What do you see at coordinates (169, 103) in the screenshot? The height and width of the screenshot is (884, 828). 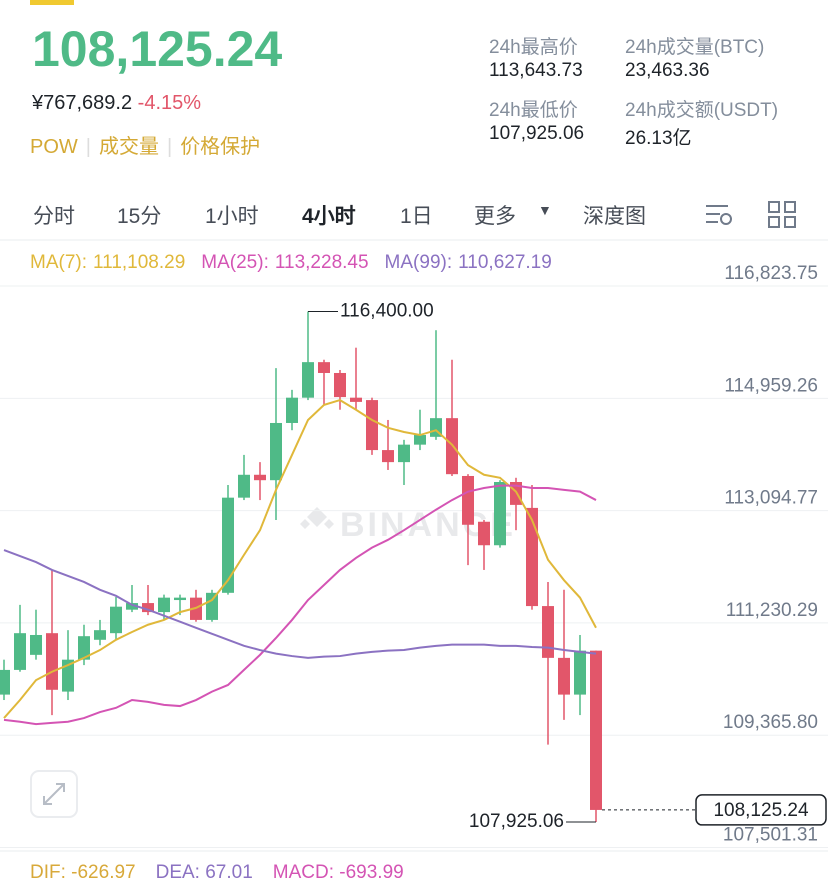 I see `change: -4.15%` at bounding box center [169, 103].